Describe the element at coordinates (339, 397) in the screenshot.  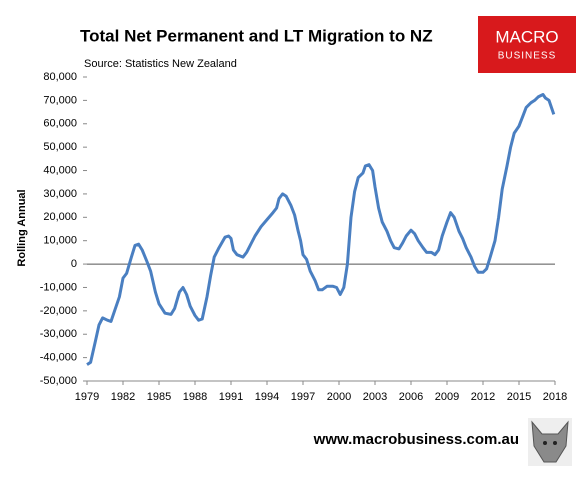
I see `x-tick-label: 2000` at that location.